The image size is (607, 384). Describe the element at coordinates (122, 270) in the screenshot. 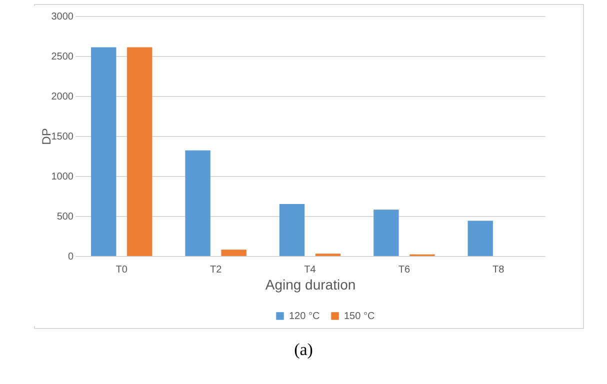

I see `x-tick-label: T0` at that location.